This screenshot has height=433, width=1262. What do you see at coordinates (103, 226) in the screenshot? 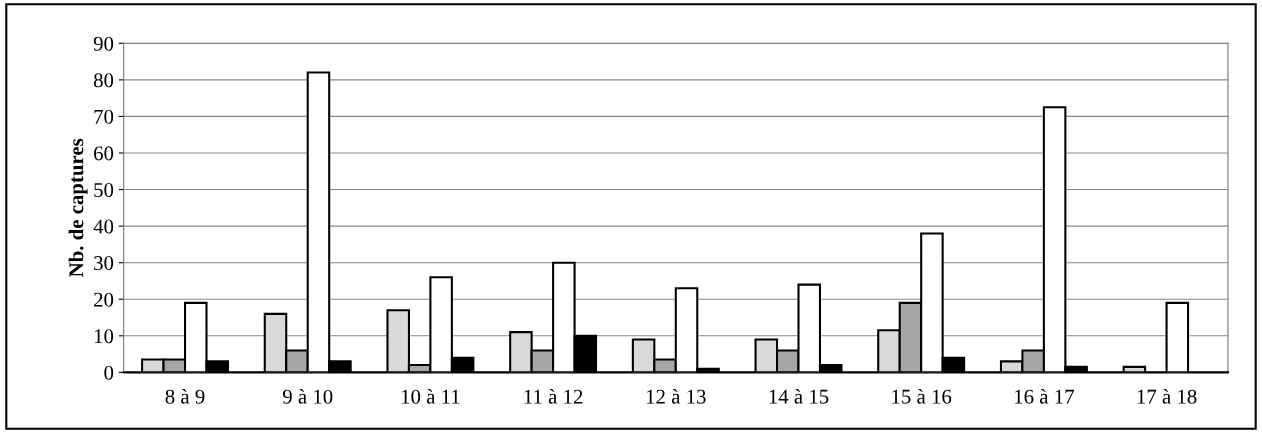
I see `y-tick-label: 40` at bounding box center [103, 226].